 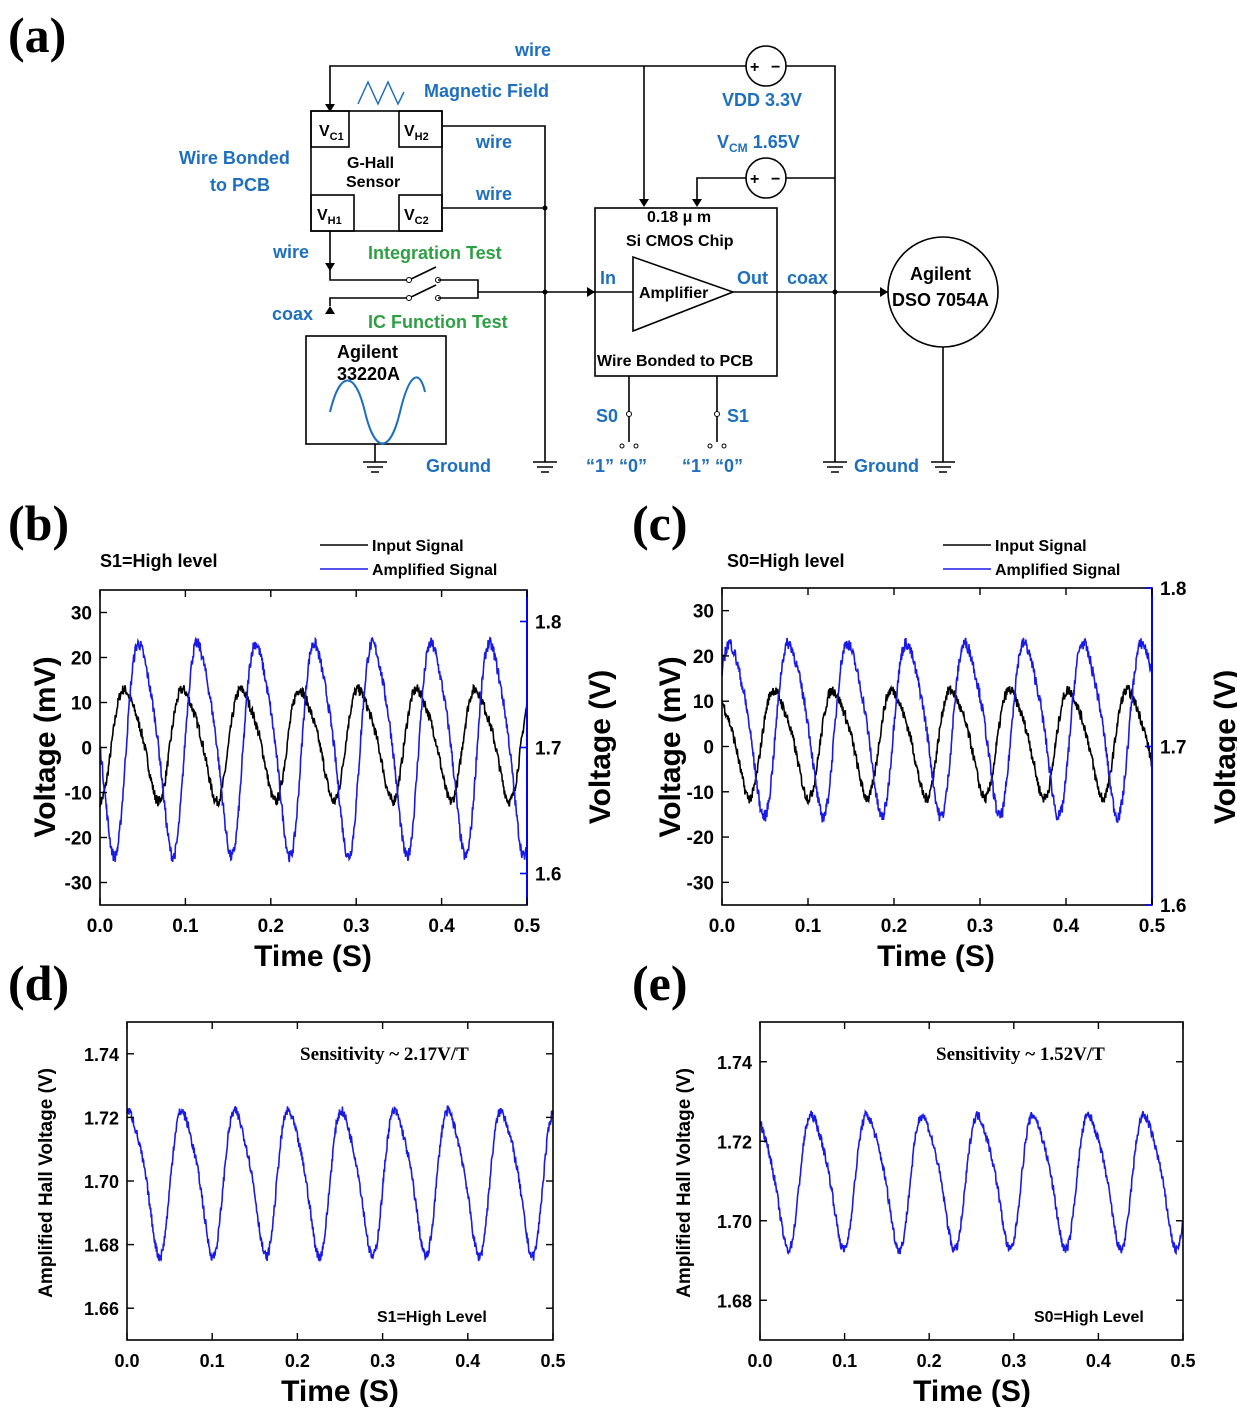 What do you see at coordinates (438, 322) in the screenshot?
I see `ic-function-test-label: IC Function Test` at bounding box center [438, 322].